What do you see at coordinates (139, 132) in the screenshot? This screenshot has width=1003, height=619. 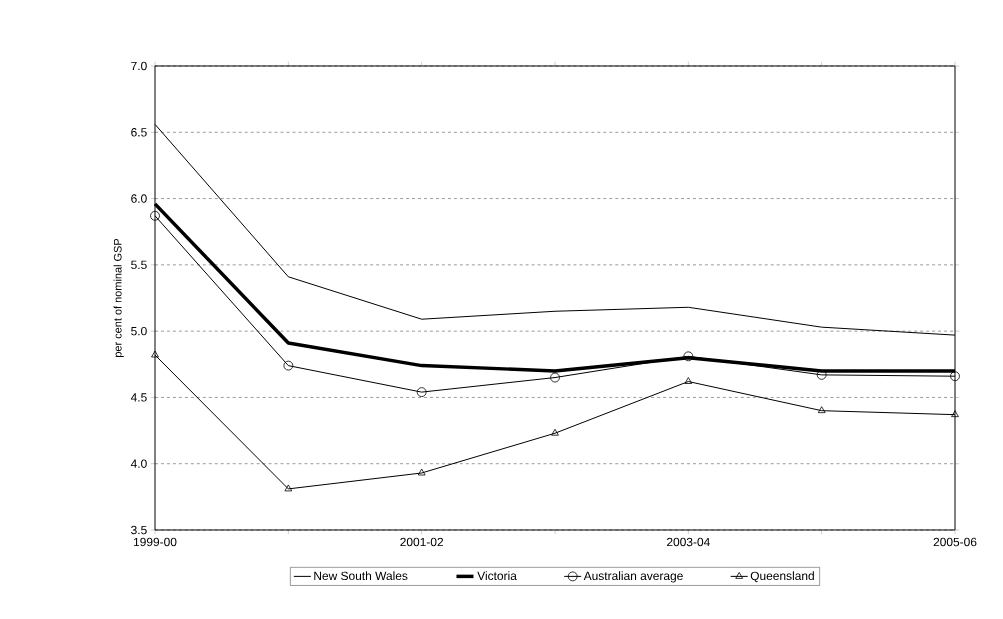 I see `y-tick-label: 6.5` at bounding box center [139, 132].